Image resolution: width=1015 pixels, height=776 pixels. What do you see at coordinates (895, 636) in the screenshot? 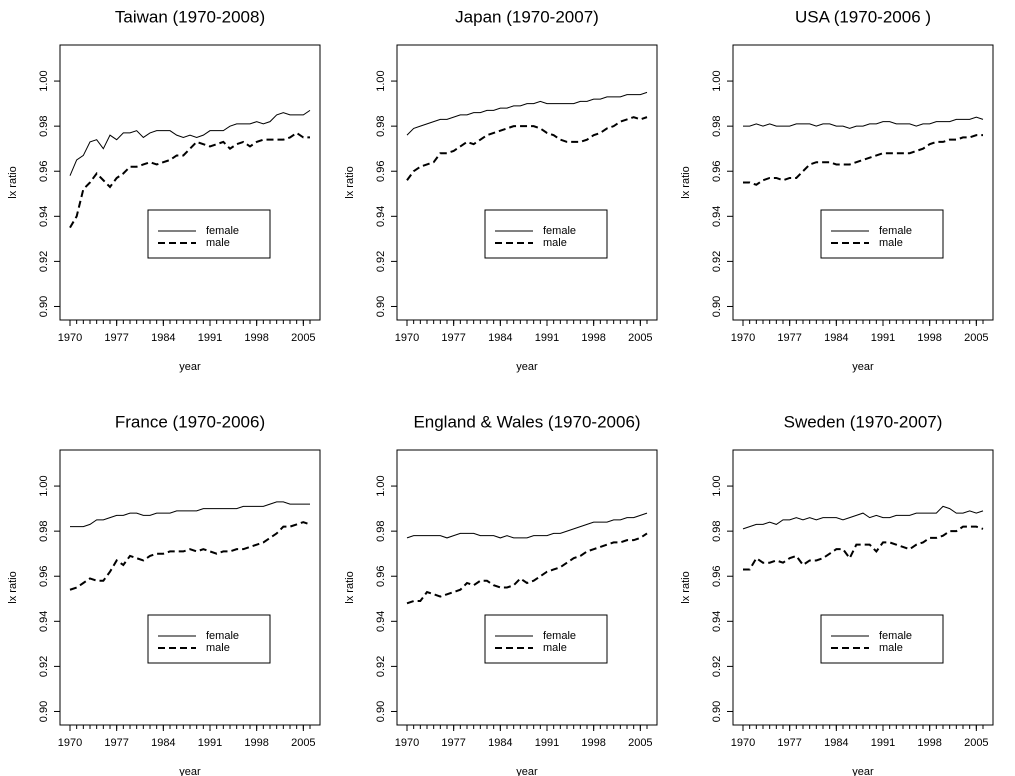
I see `legend-label: female` at bounding box center [895, 636].